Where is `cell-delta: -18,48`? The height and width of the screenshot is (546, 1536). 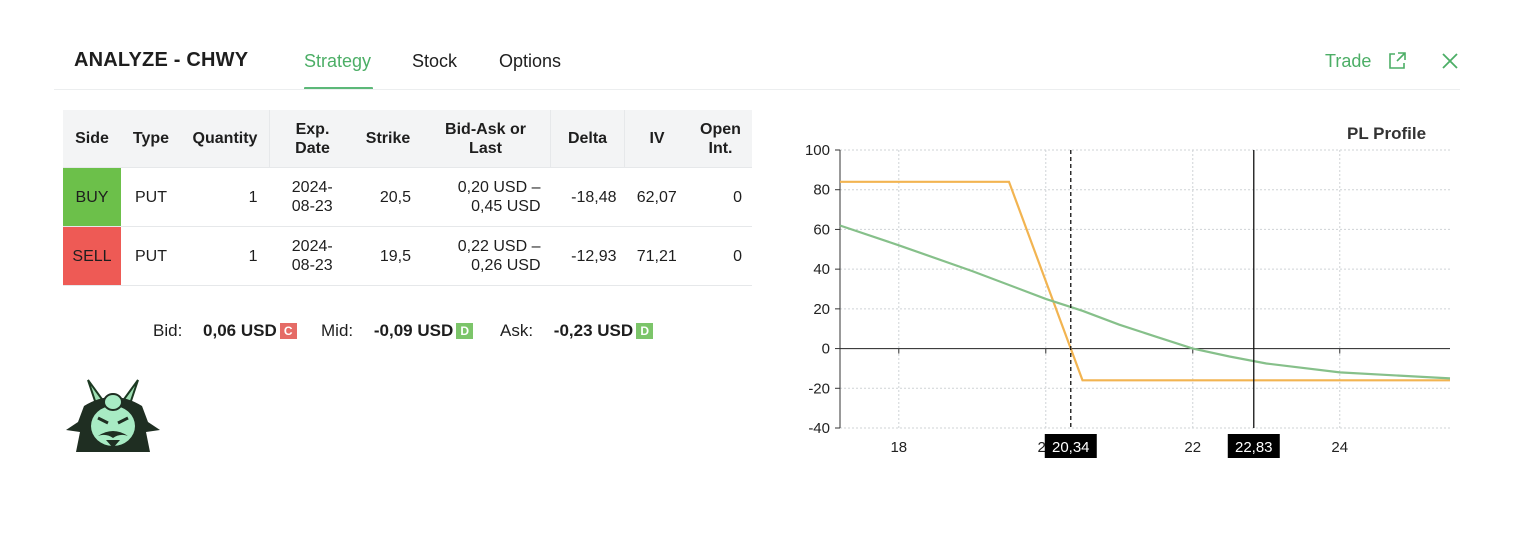 cell-delta: -18,48 is located at coordinates (587, 197).